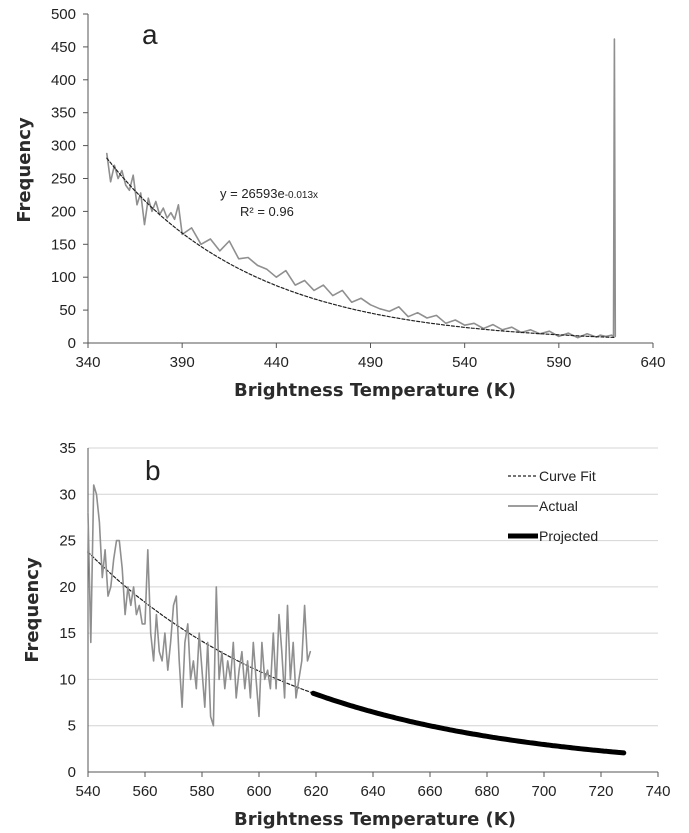 The height and width of the screenshot is (833, 689). I want to click on x-tick-label: 700, so click(543, 791).